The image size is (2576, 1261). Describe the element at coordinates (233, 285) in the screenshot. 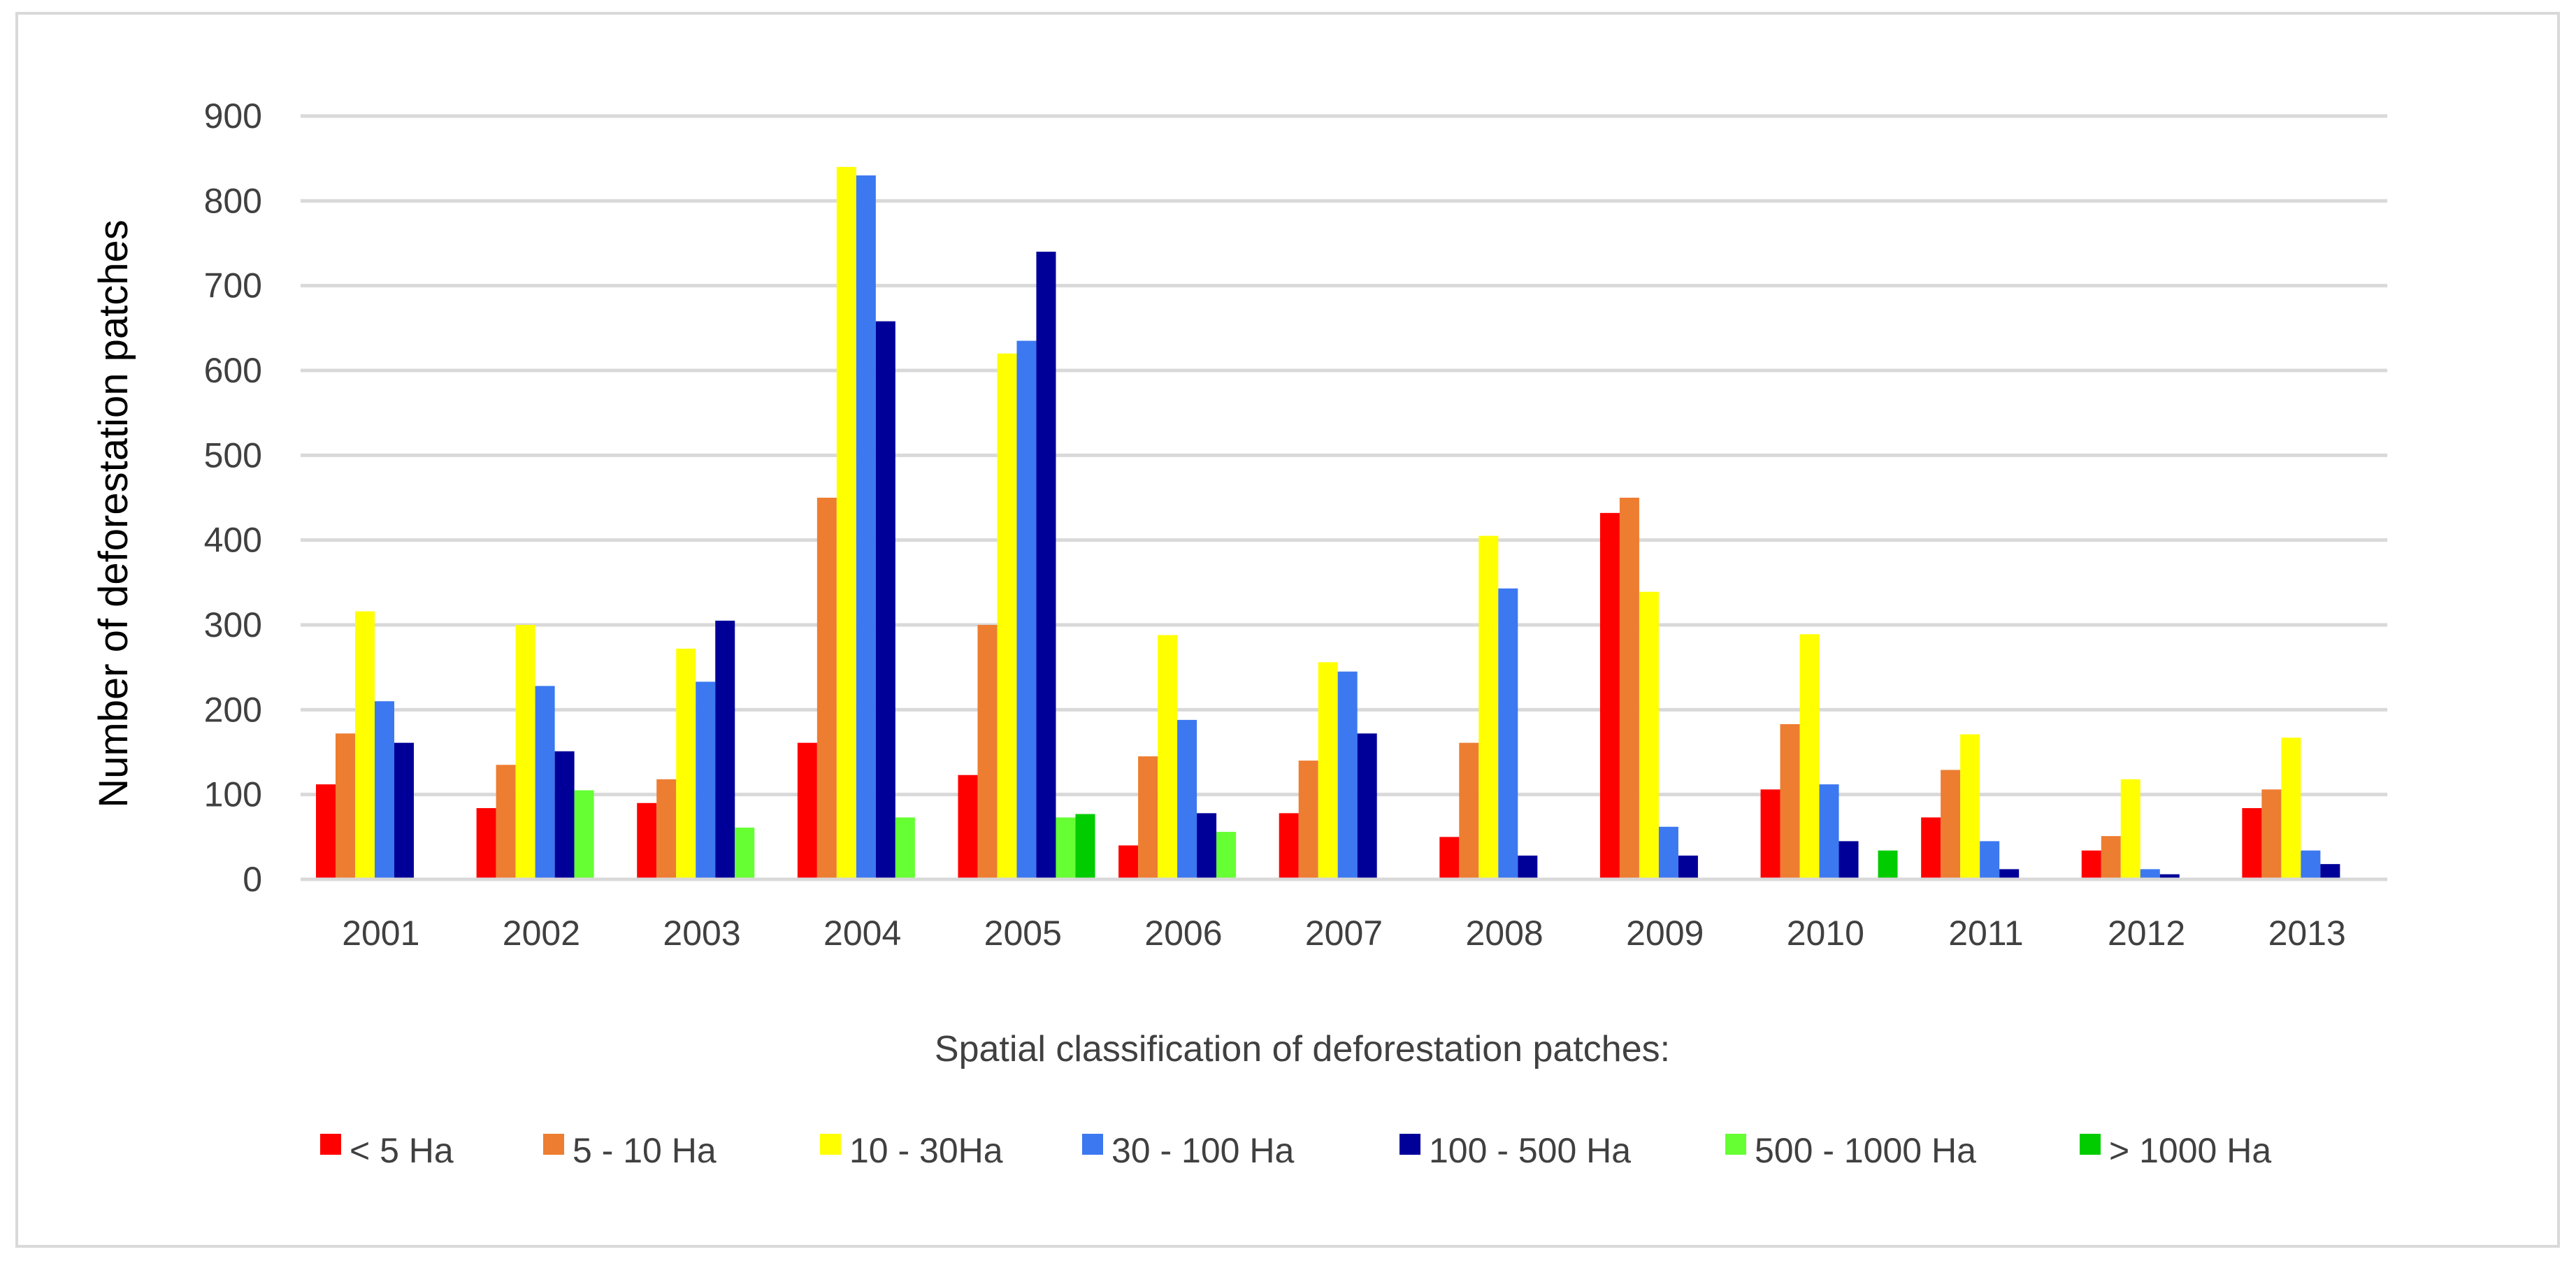

I see `y-tick-label: 700` at that location.